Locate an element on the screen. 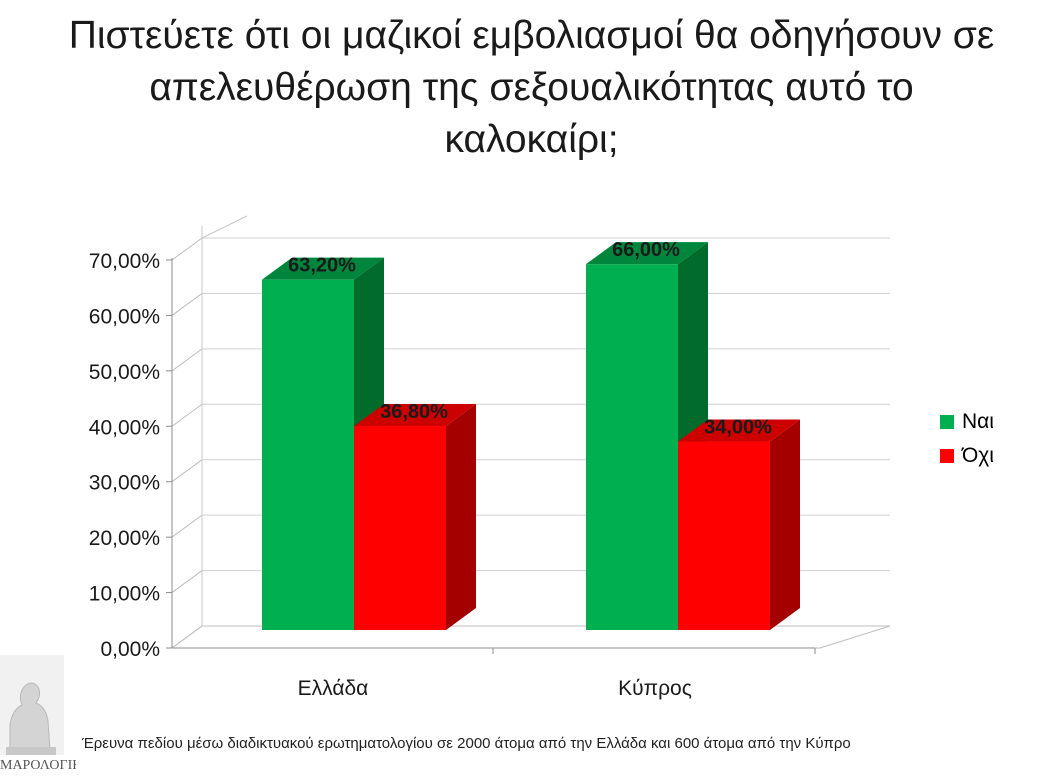 The height and width of the screenshot is (783, 1063). title-line-2: απελευθέρωση της σεξουαλικότητας αυτό το is located at coordinates (531, 87).